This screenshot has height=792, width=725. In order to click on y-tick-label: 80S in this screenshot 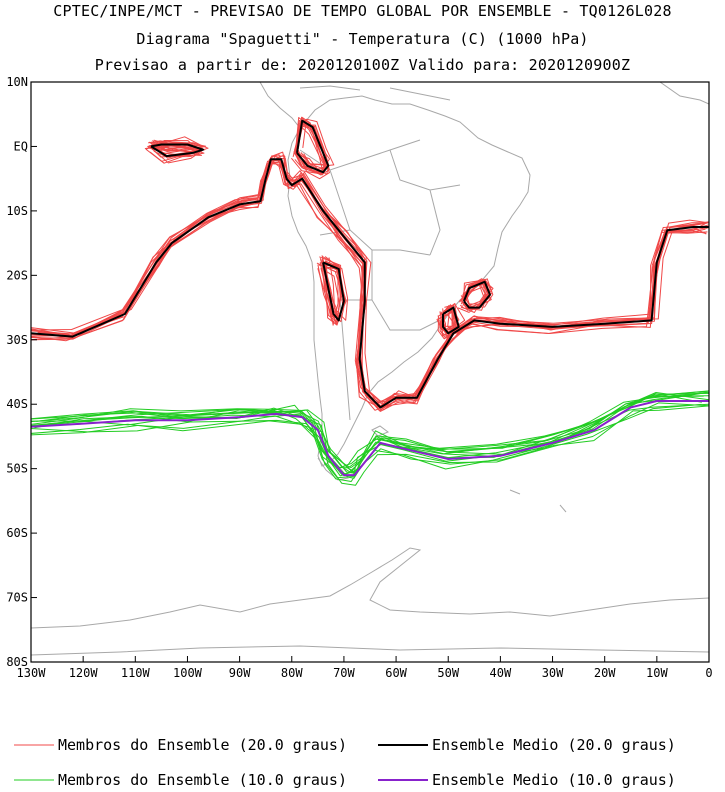, I will do `click(17, 662)`.